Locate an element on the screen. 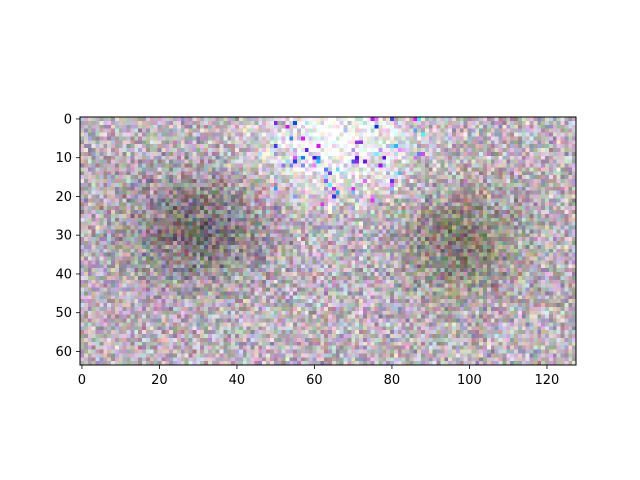 The image size is (640, 480). y-tick-label: 60 is located at coordinates (63, 352).